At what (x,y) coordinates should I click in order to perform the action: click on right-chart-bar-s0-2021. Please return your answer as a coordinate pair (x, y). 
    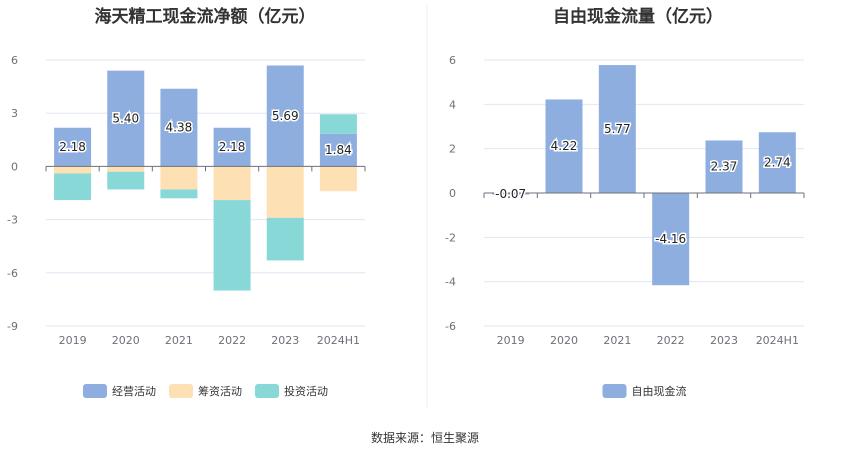
    Looking at the image, I should click on (617, 129).